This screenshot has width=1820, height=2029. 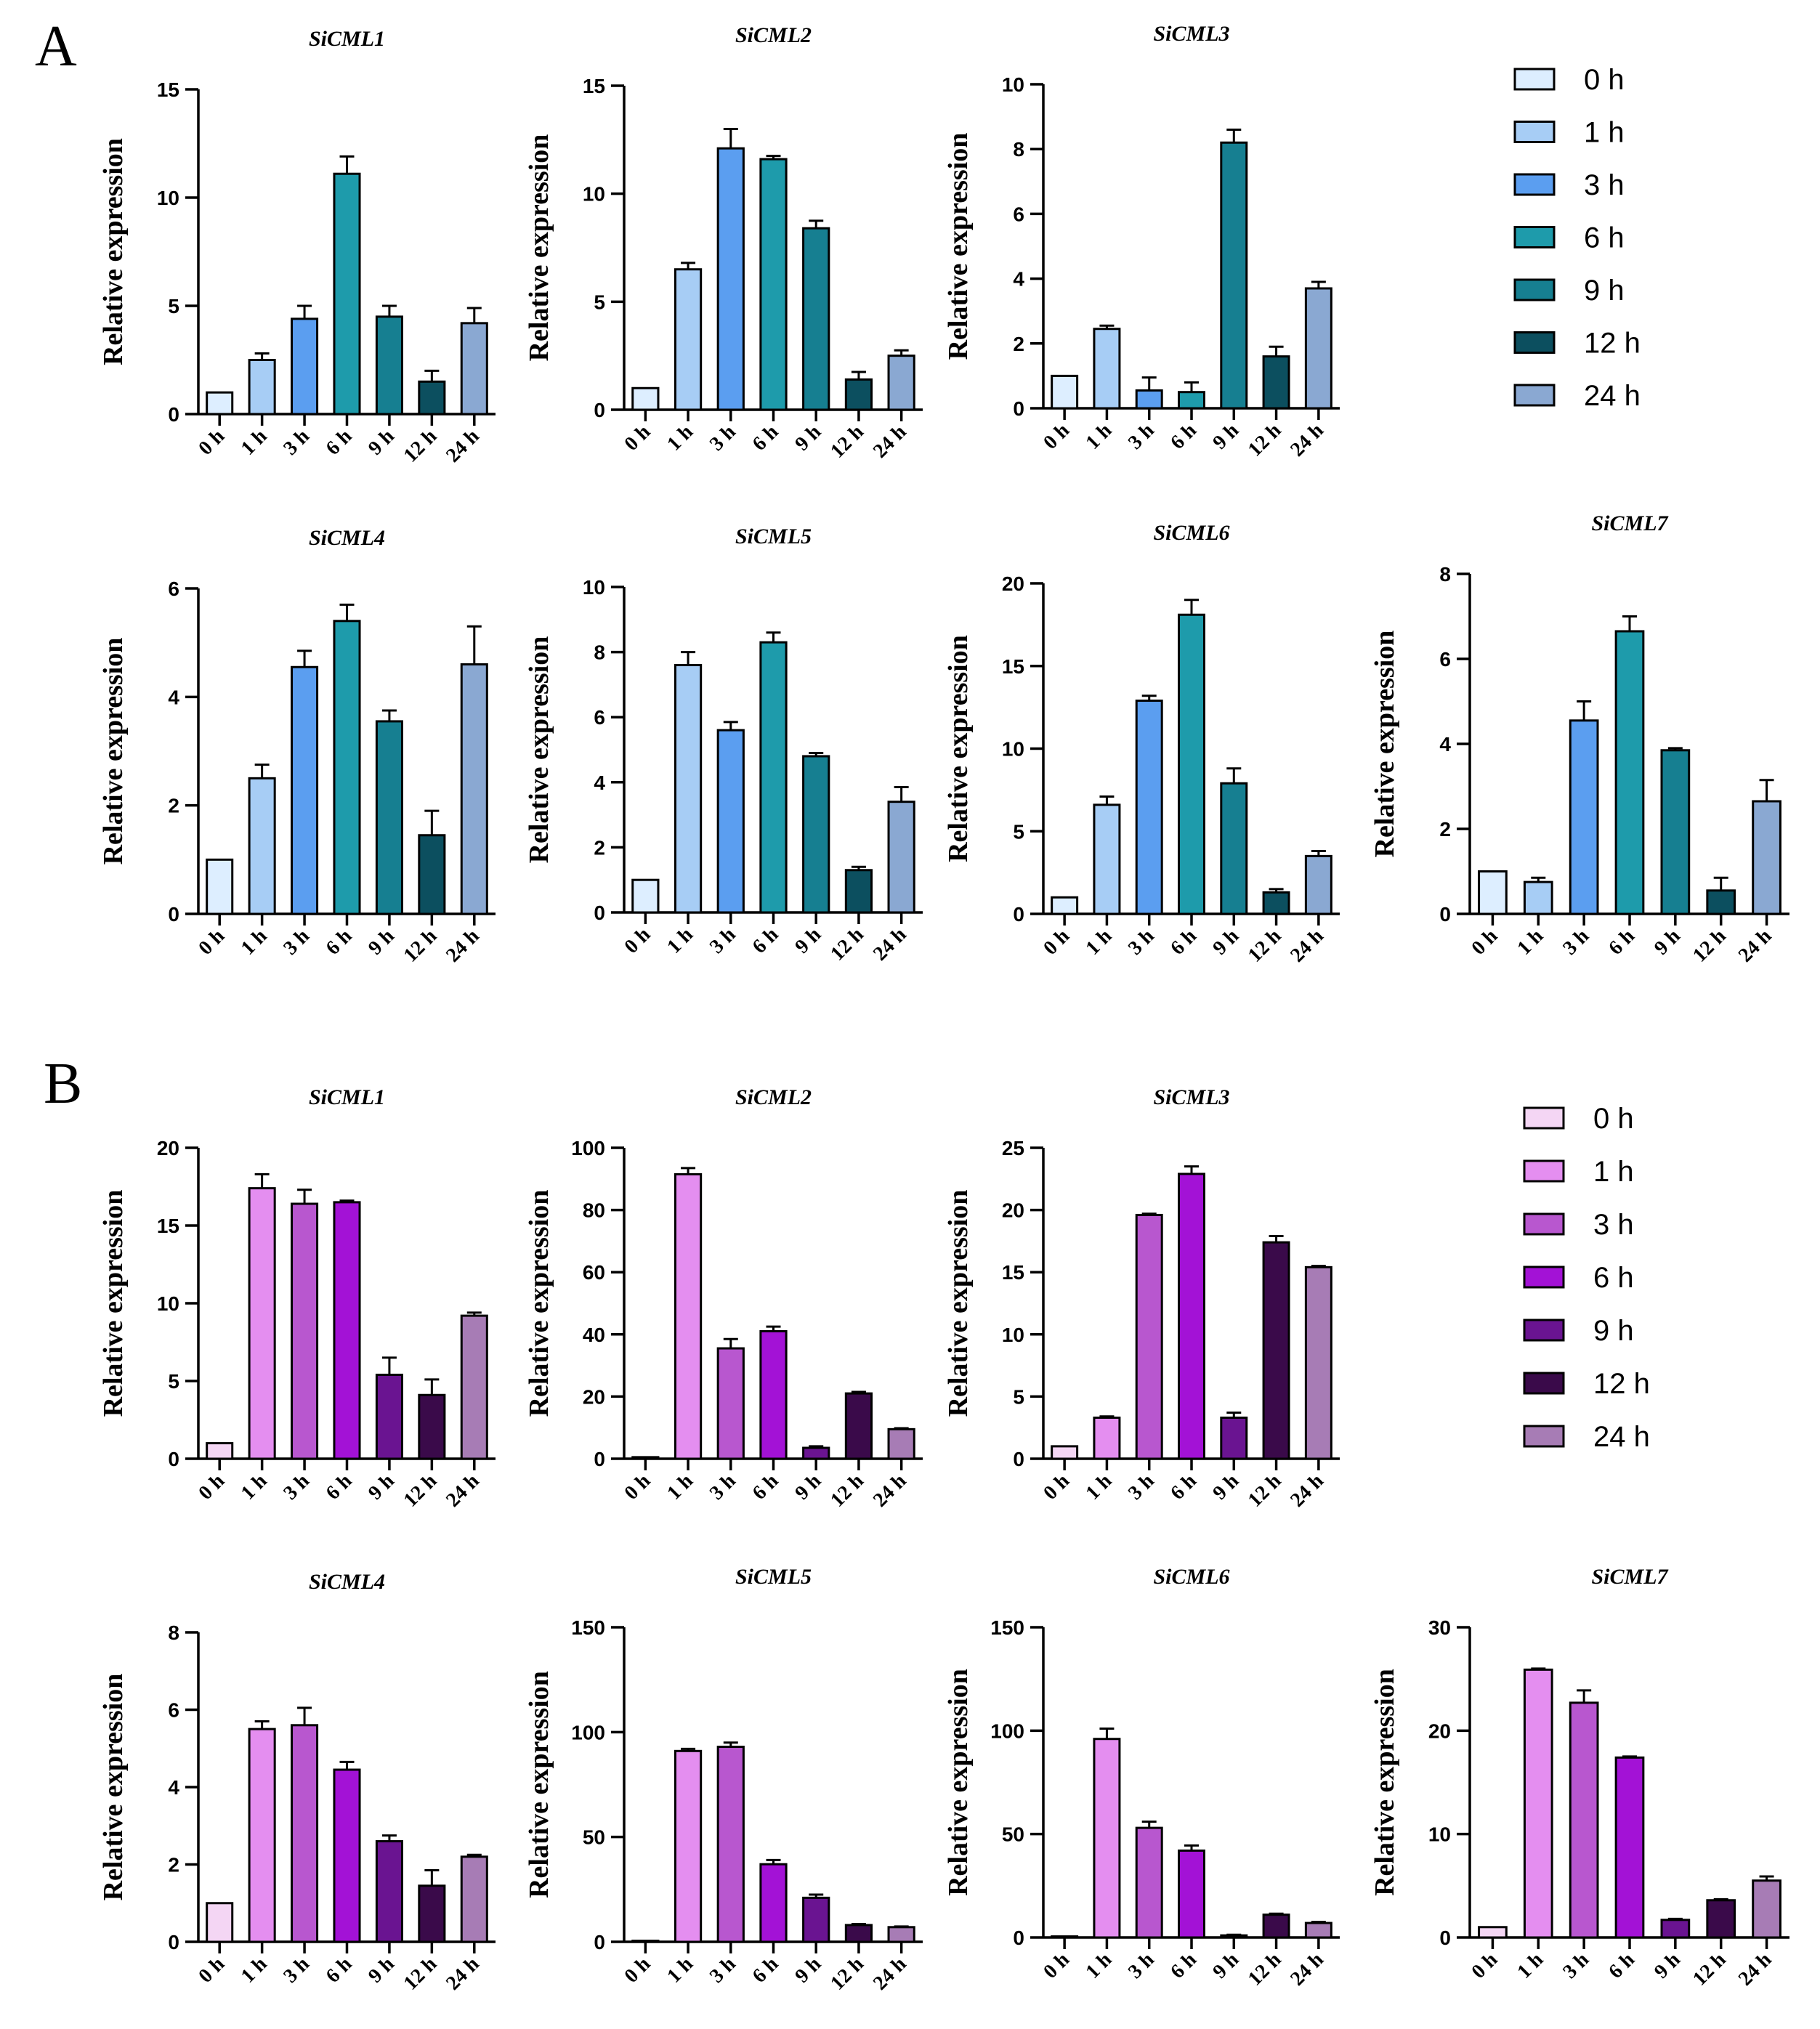 What do you see at coordinates (773, 1577) in the screenshot?
I see `chart-title: SiCML5` at bounding box center [773, 1577].